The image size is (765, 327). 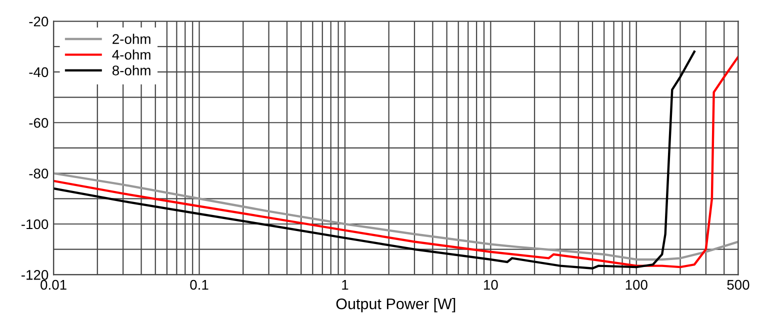 I want to click on y-tick-label: -100, so click(x=35, y=224).